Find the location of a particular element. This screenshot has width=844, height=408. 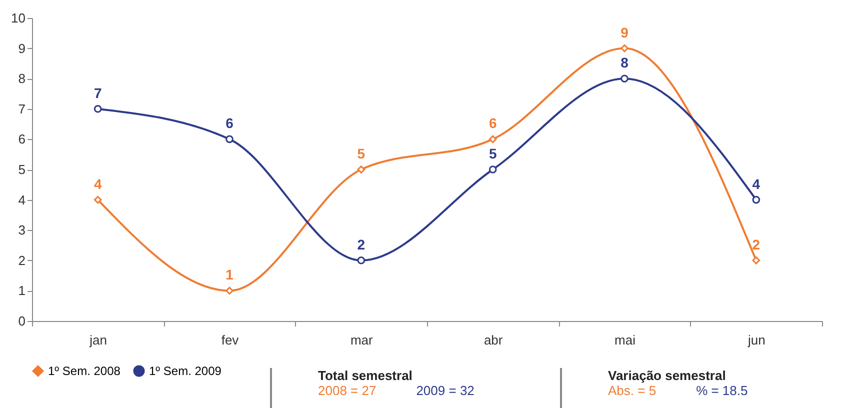

data-label: 1 is located at coordinates (230, 274).